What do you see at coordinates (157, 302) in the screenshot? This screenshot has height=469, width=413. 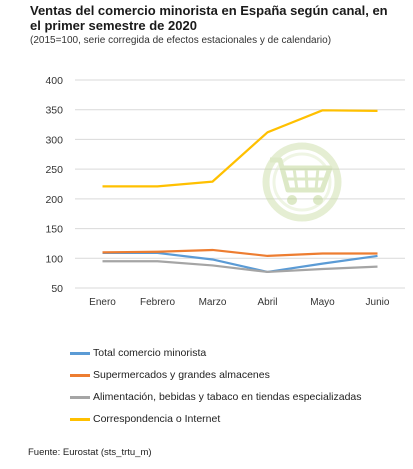 I see `x-tick-label: Febrero` at bounding box center [157, 302].